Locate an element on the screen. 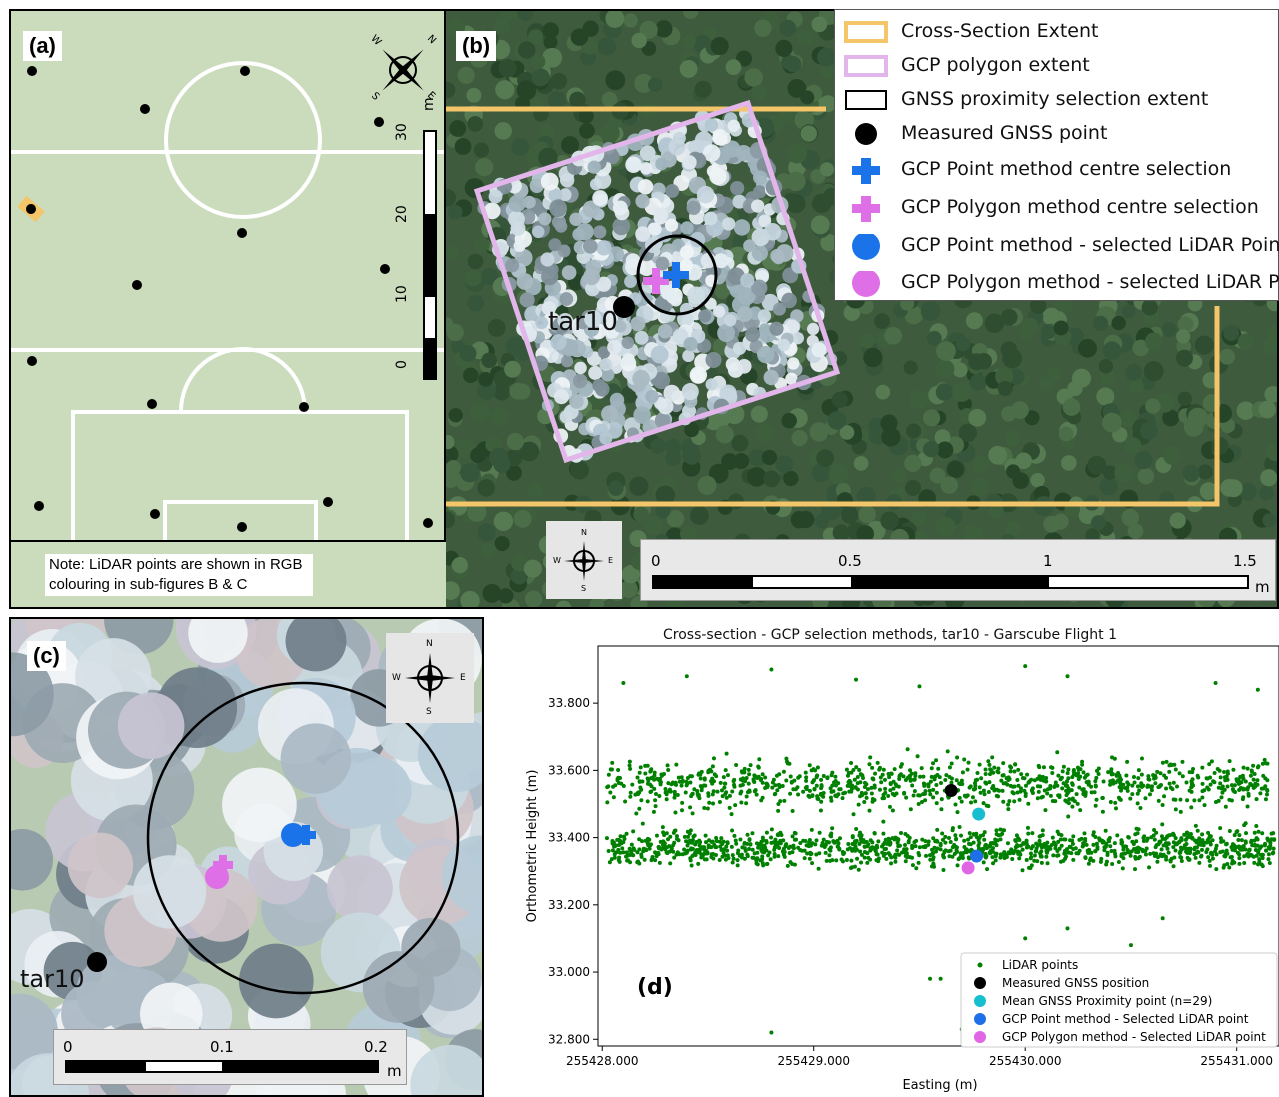  cross-icon is located at coordinates (866, 171).